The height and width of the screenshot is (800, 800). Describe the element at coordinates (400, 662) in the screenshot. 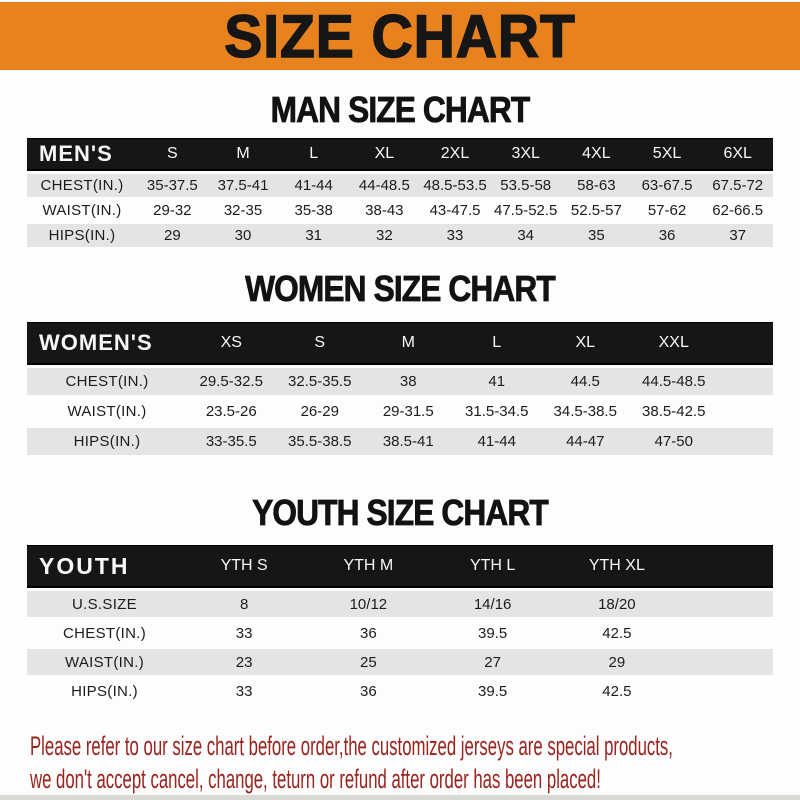

I see `table-row: WAIST(IN.) 23 25 27 29` at that location.